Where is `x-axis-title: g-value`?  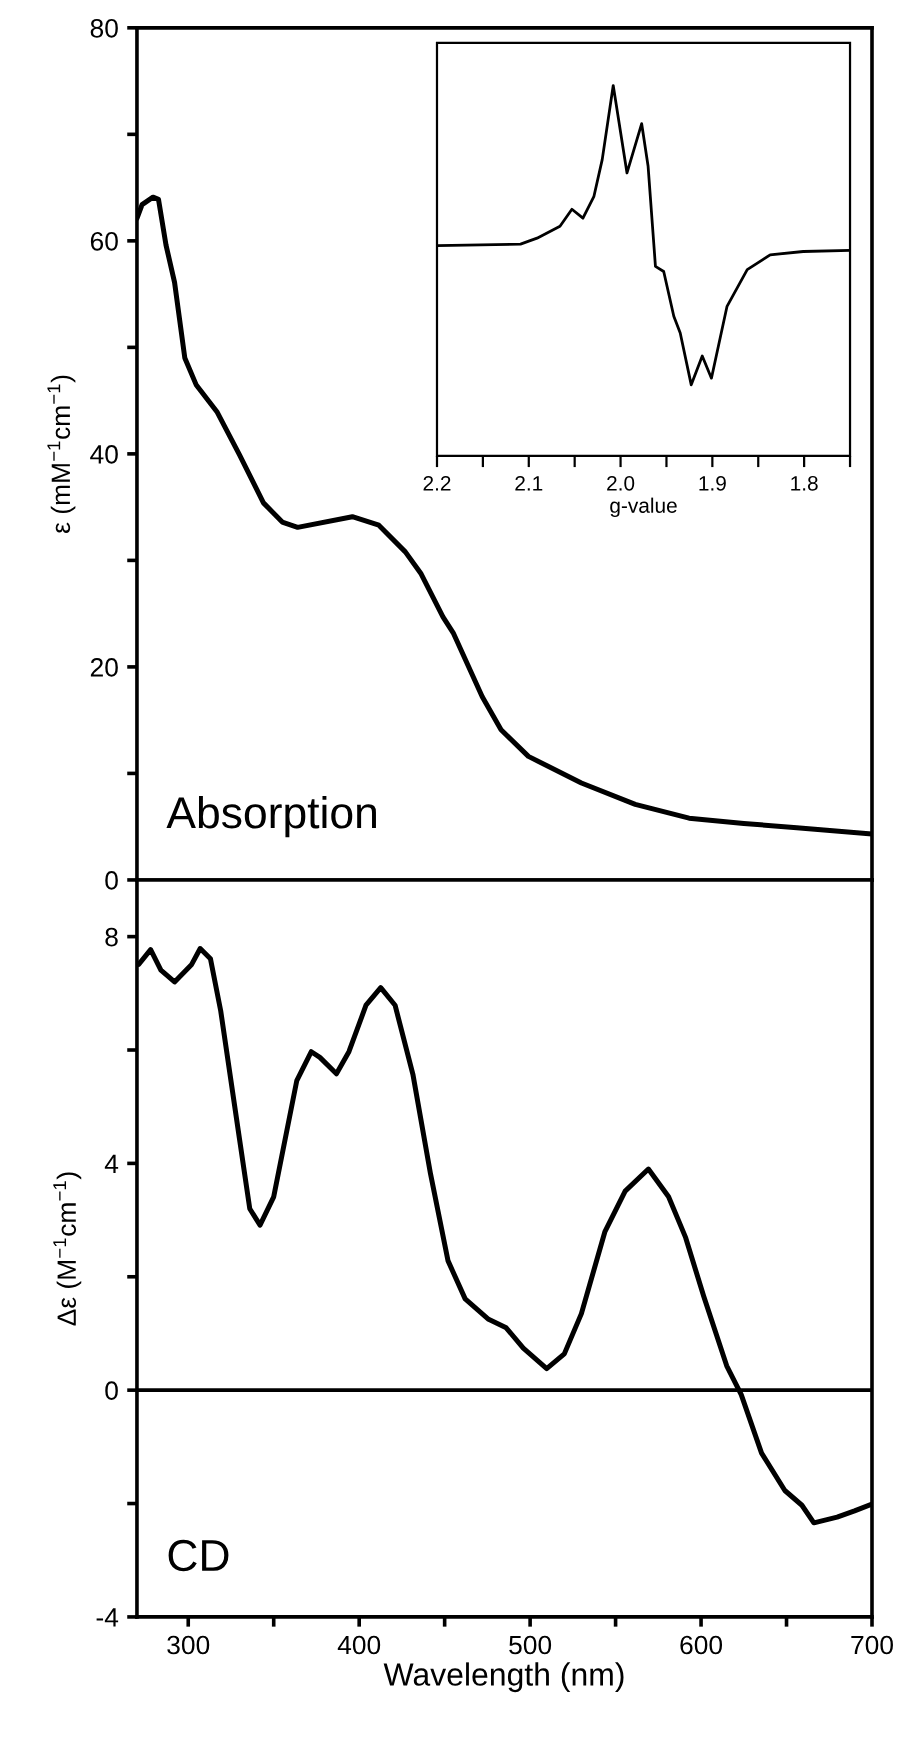
x-axis-title: g-value is located at coordinates (643, 507).